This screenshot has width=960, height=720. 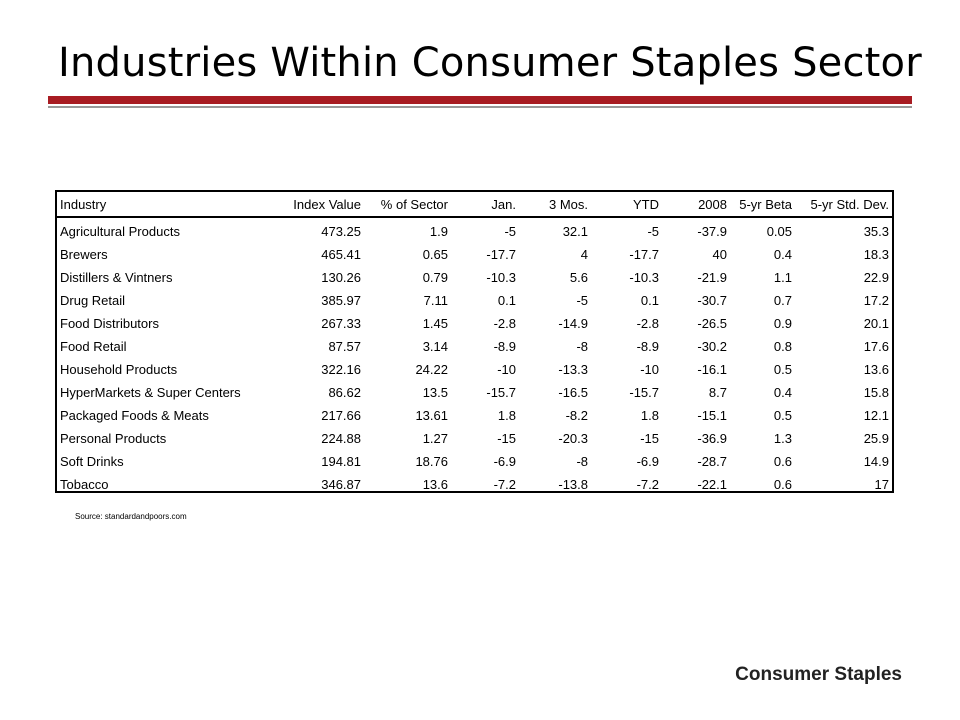 I want to click on table-row: Brewers 465.41 0.65 -17.7 4 -17.7 40 0.4 18.3, so click(x=474, y=254).